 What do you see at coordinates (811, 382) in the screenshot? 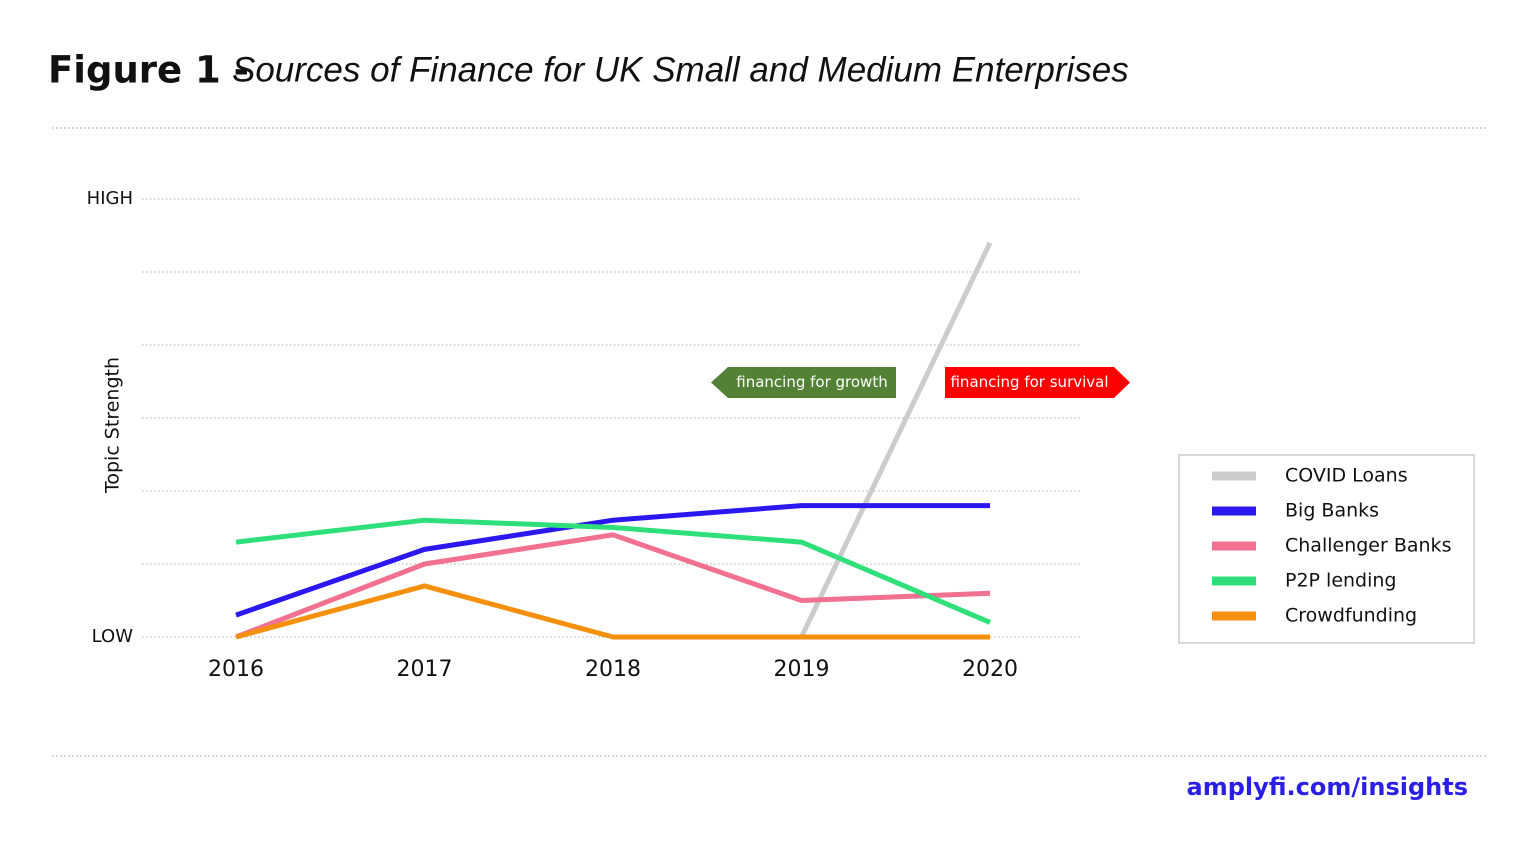
I see `annotation-text: financing for growth` at bounding box center [811, 382].